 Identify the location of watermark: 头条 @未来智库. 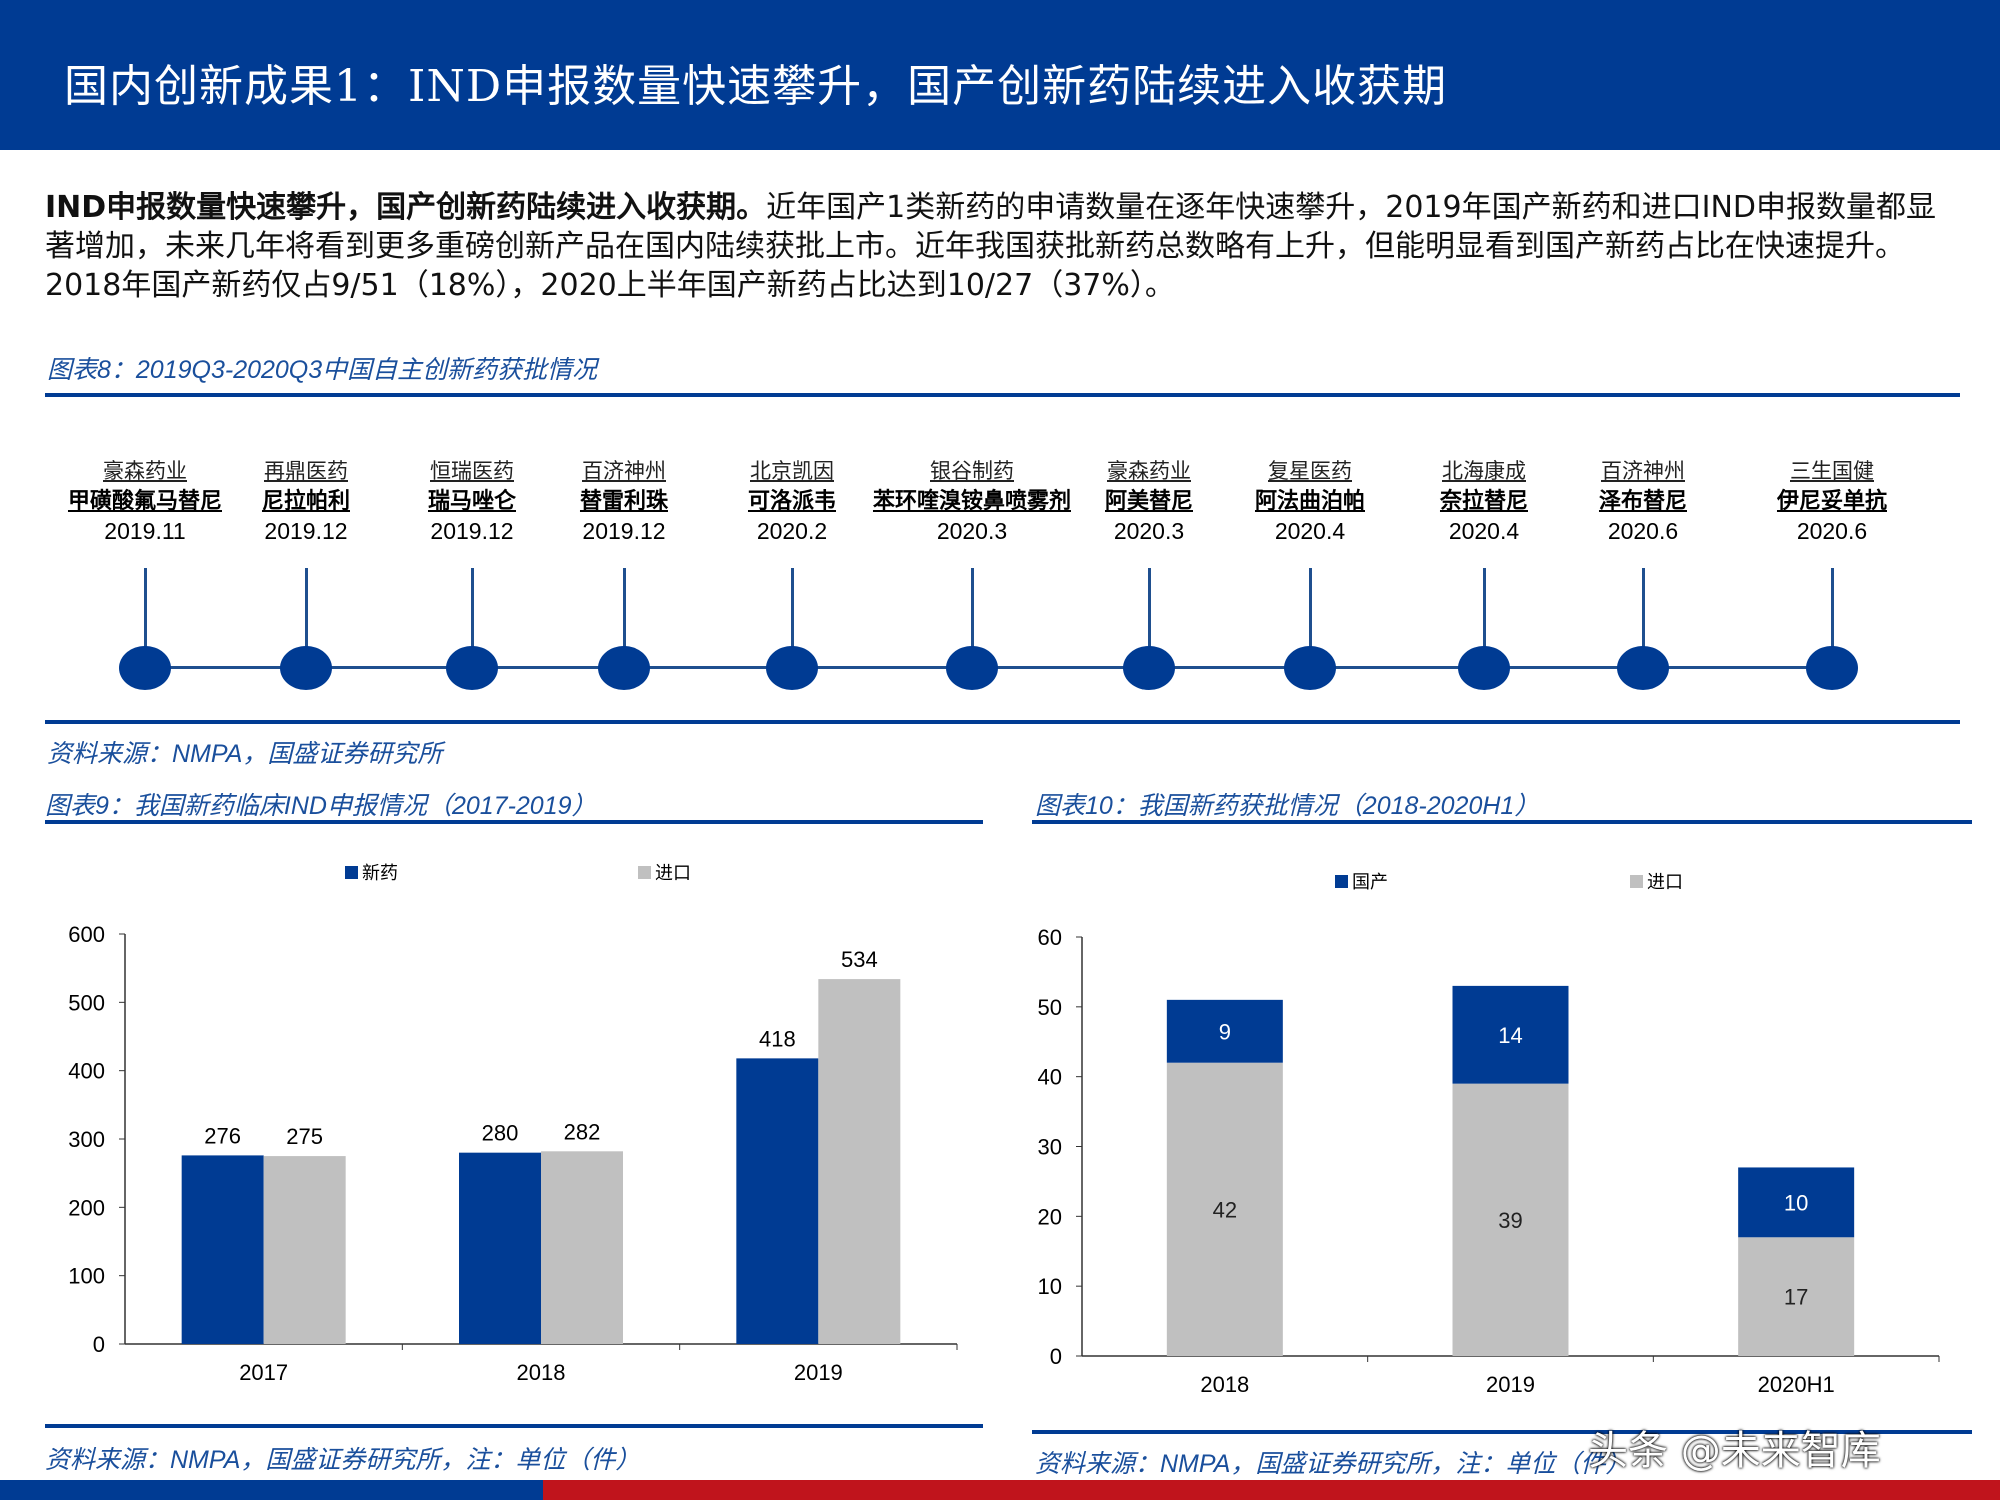
(1734, 1451).